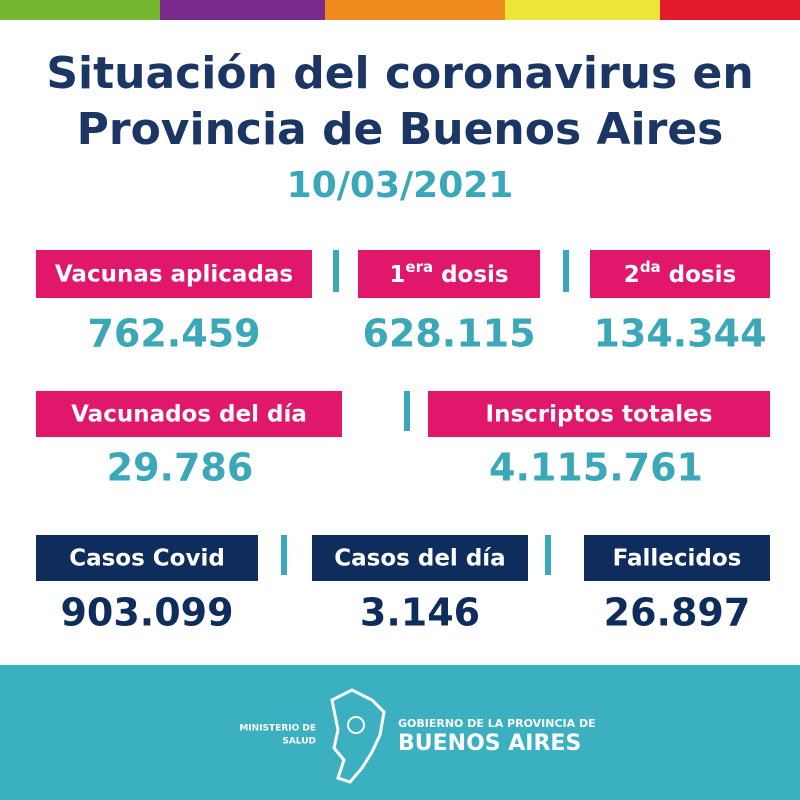  What do you see at coordinates (180, 468) in the screenshot?
I see `stat-value: 29.786` at bounding box center [180, 468].